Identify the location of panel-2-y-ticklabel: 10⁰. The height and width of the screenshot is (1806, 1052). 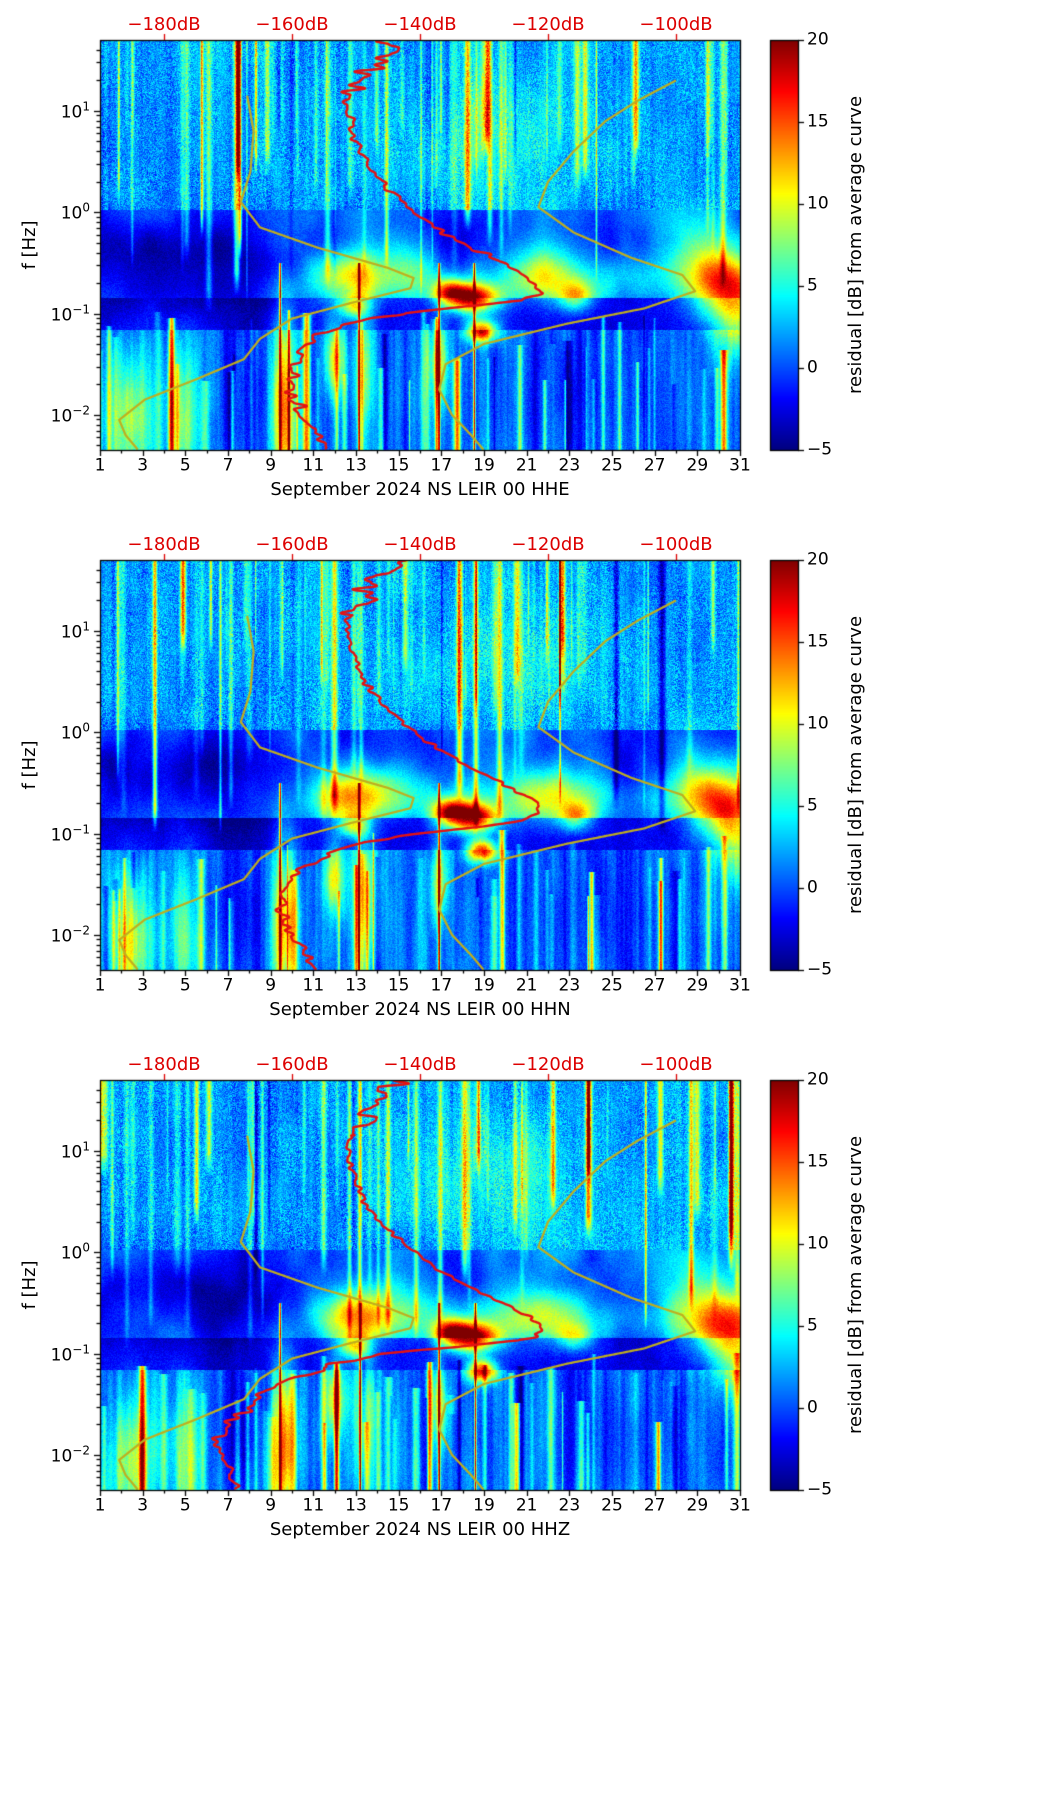
(75, 732).